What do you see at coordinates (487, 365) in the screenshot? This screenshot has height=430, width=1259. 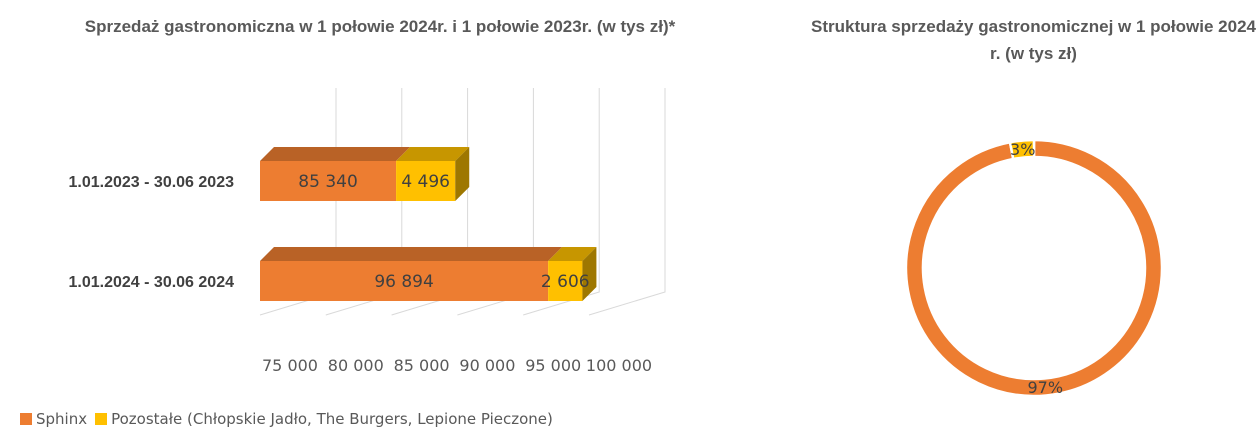 I see `x-tick-label: 90 000` at bounding box center [487, 365].